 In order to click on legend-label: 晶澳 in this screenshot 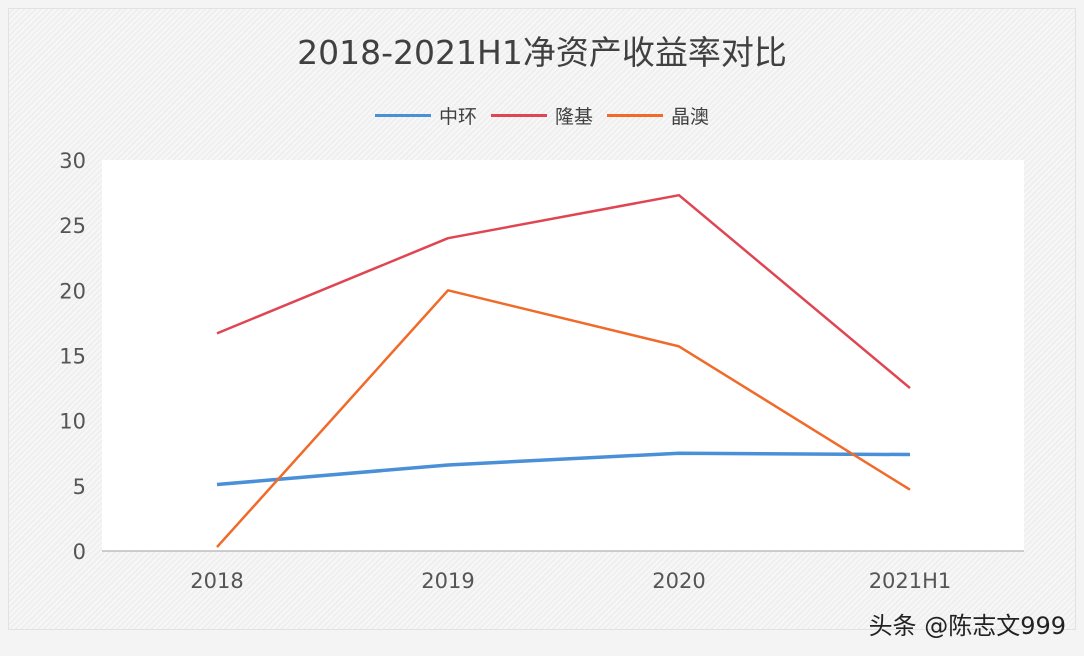, I will do `click(690, 117)`.